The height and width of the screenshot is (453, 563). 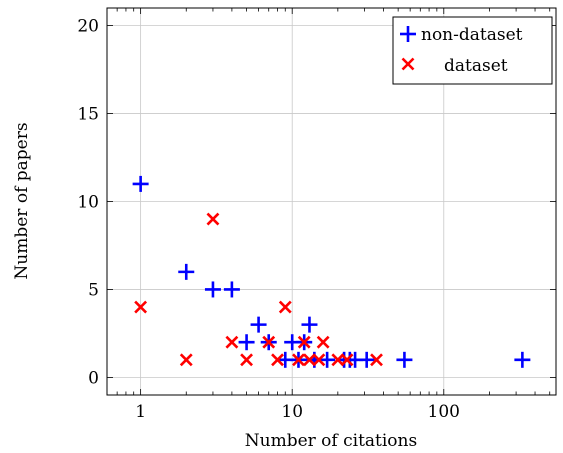 What do you see at coordinates (140, 412) in the screenshot?
I see `x-tick-label: 1` at bounding box center [140, 412].